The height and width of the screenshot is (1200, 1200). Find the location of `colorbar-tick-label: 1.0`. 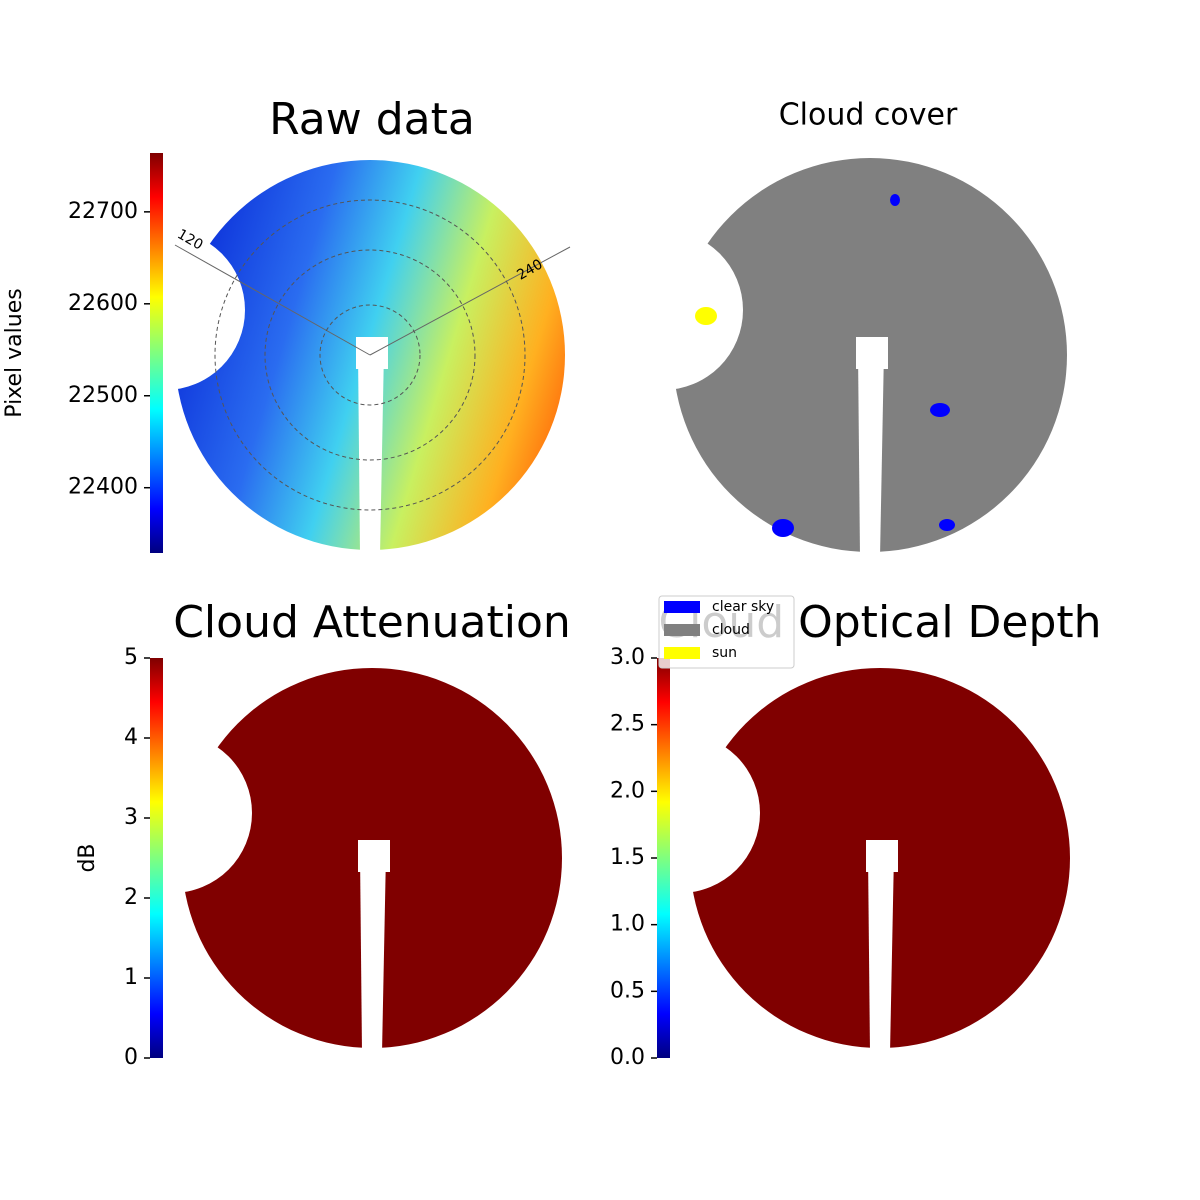

colorbar-tick-label: 1.0 is located at coordinates (627, 924).